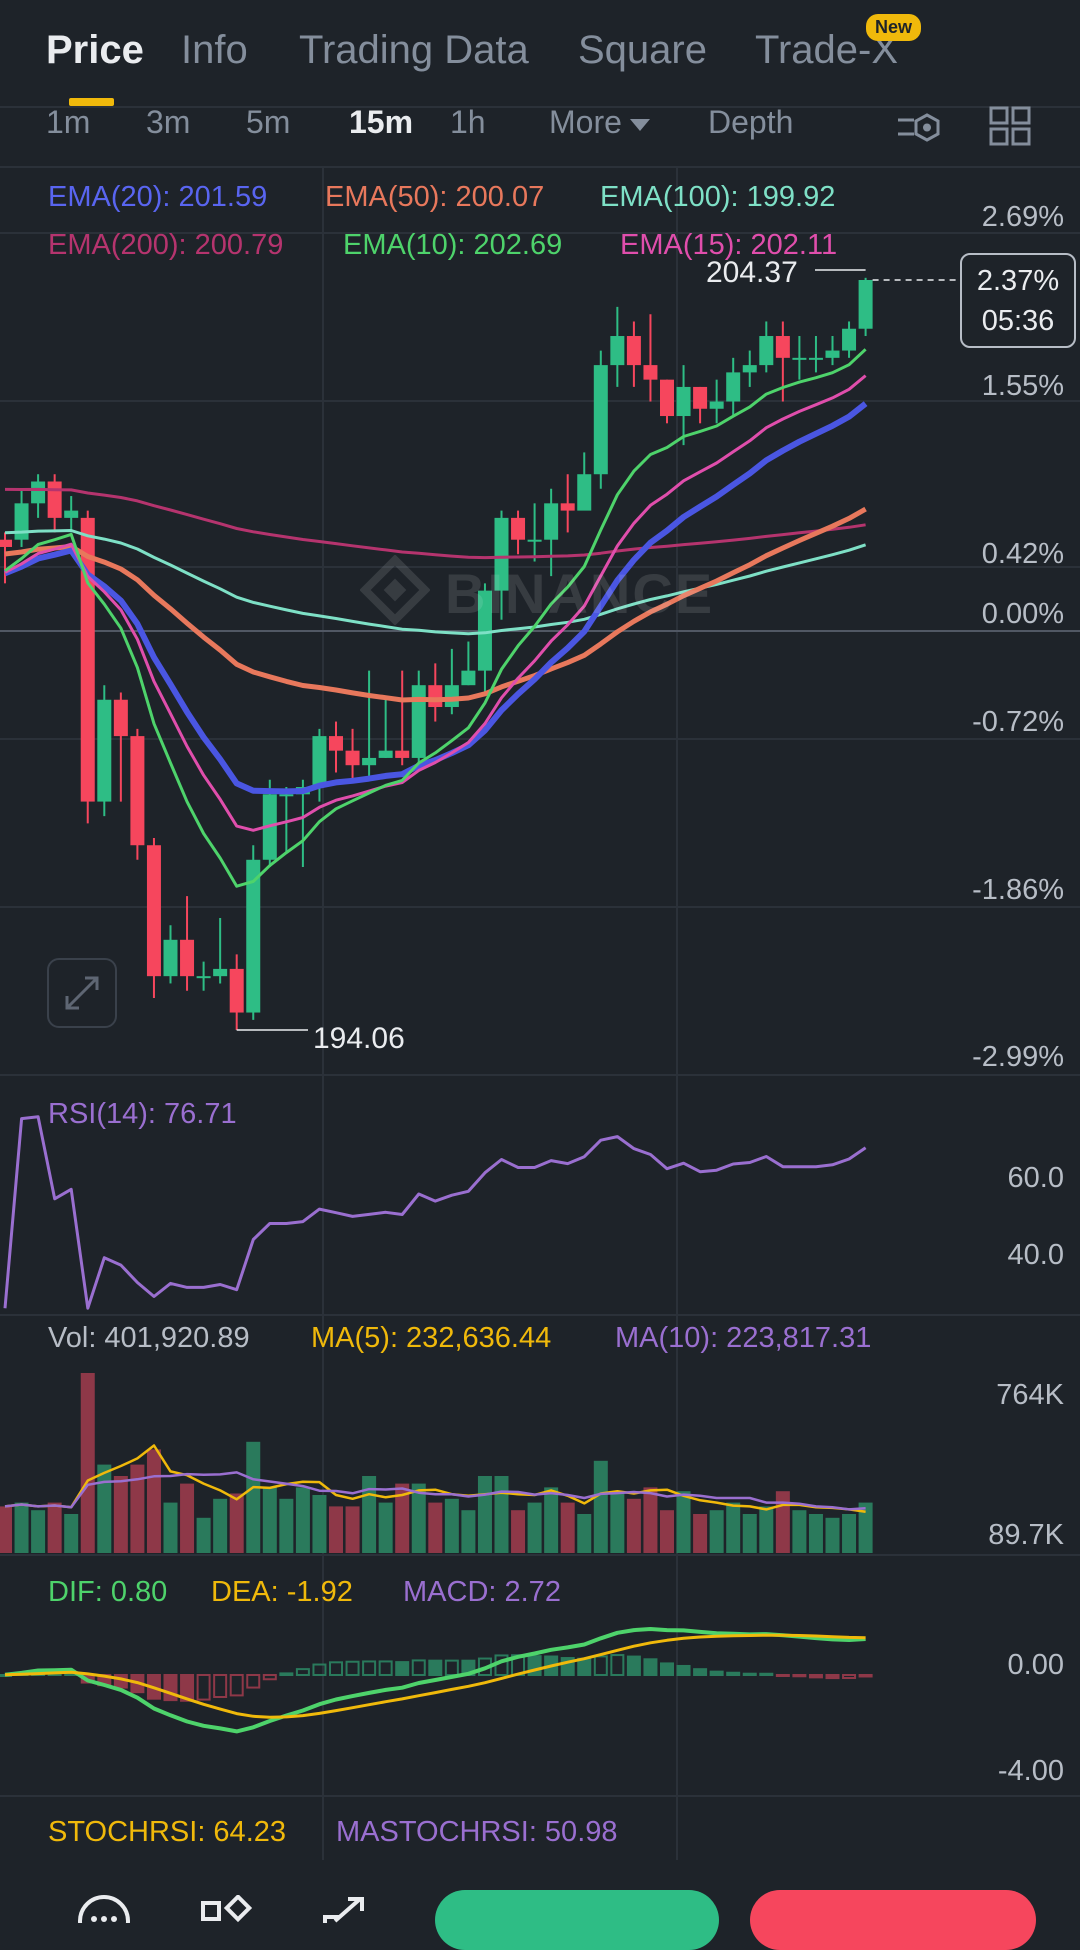 Image resolution: width=1080 pixels, height=1950 pixels. Describe the element at coordinates (435, 523) in the screenshot. I see `ema200-line` at that location.